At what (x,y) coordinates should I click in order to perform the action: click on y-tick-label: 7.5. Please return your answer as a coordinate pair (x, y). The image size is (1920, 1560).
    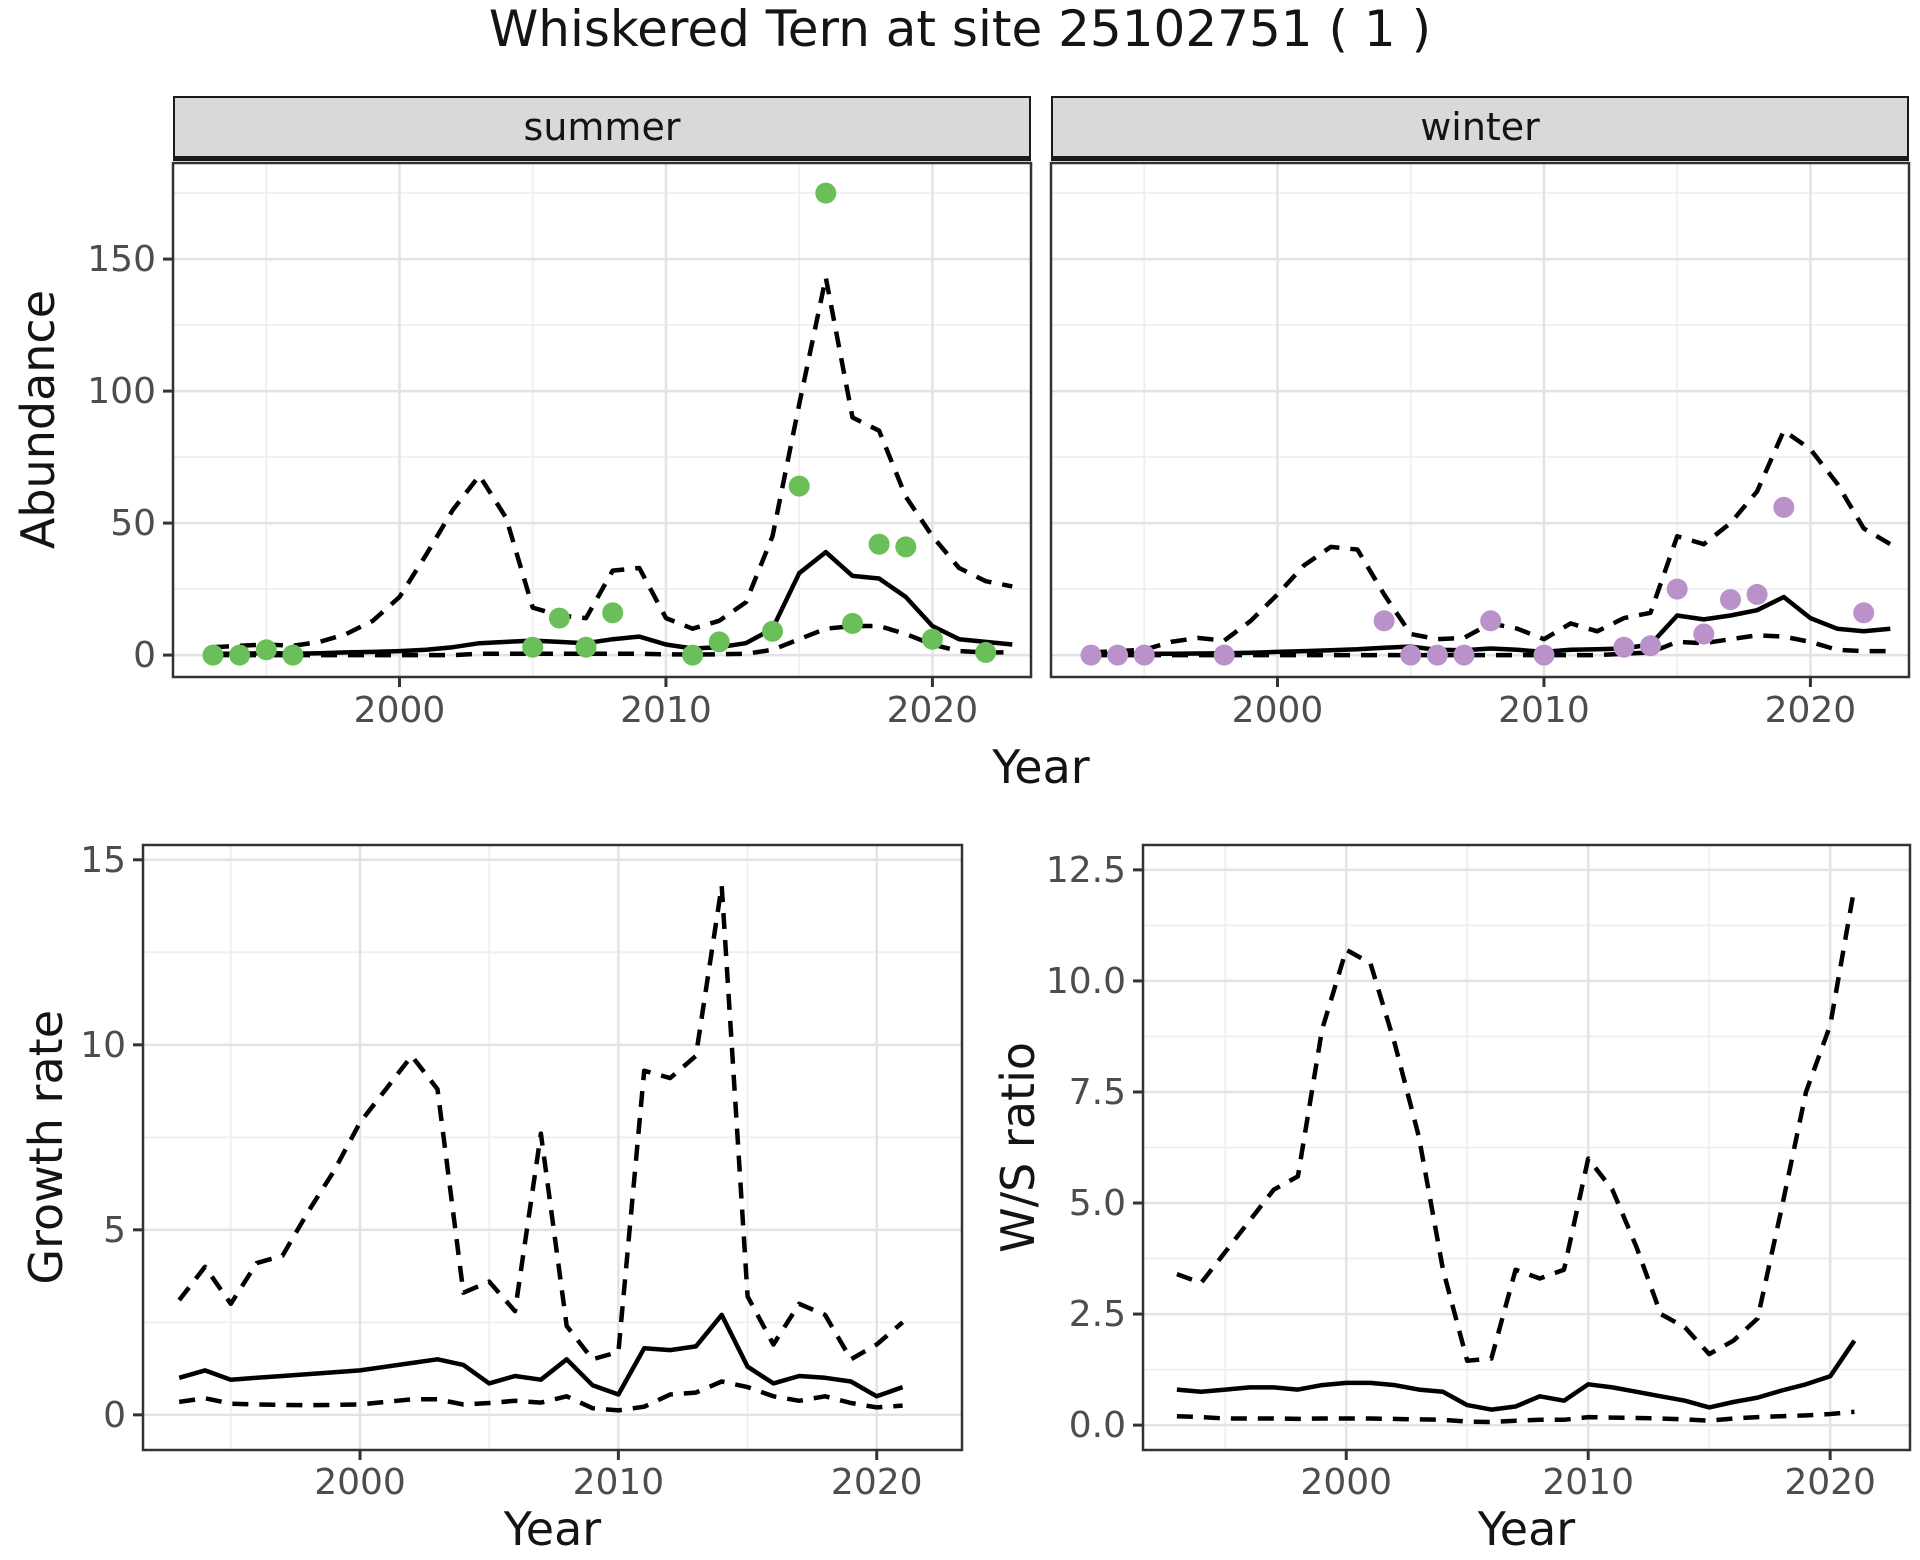
    Looking at the image, I should click on (1097, 1092).